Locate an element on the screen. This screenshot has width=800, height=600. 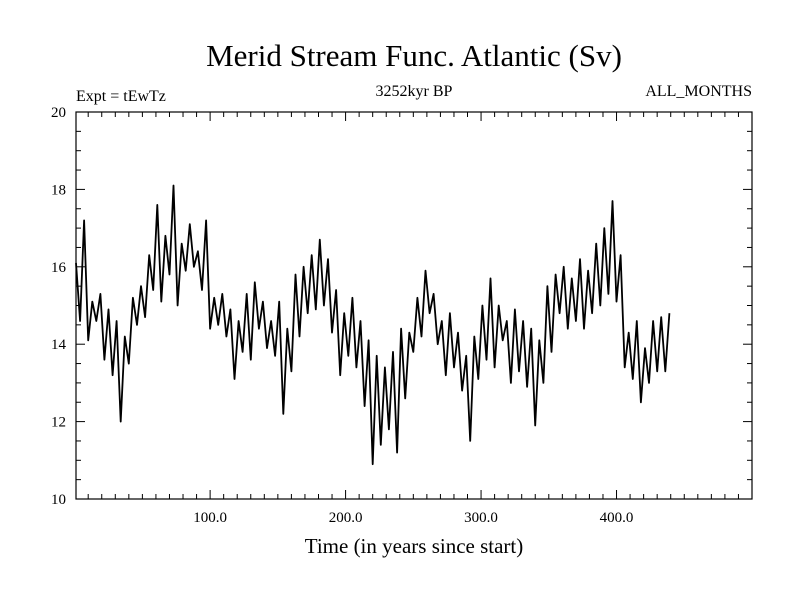
y-tick-label: 14 is located at coordinates (59, 345).